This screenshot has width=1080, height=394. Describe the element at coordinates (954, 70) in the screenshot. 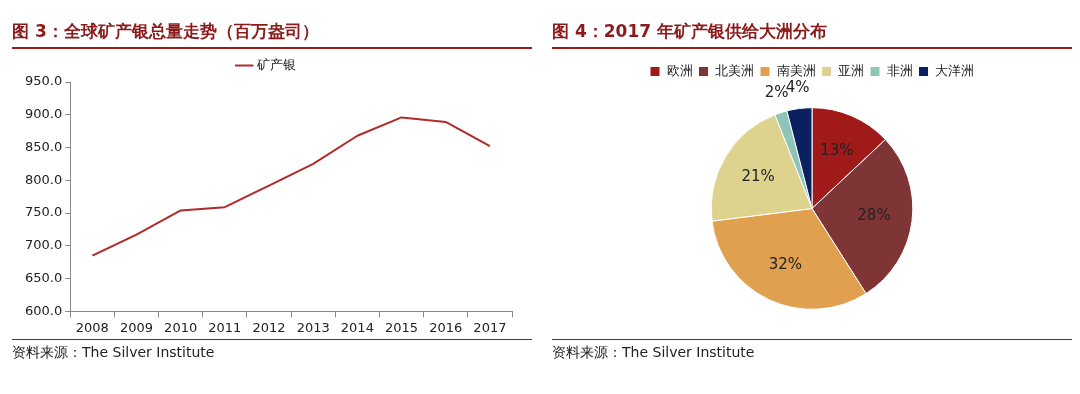

I see `legend-label: 大洋洲` at that location.